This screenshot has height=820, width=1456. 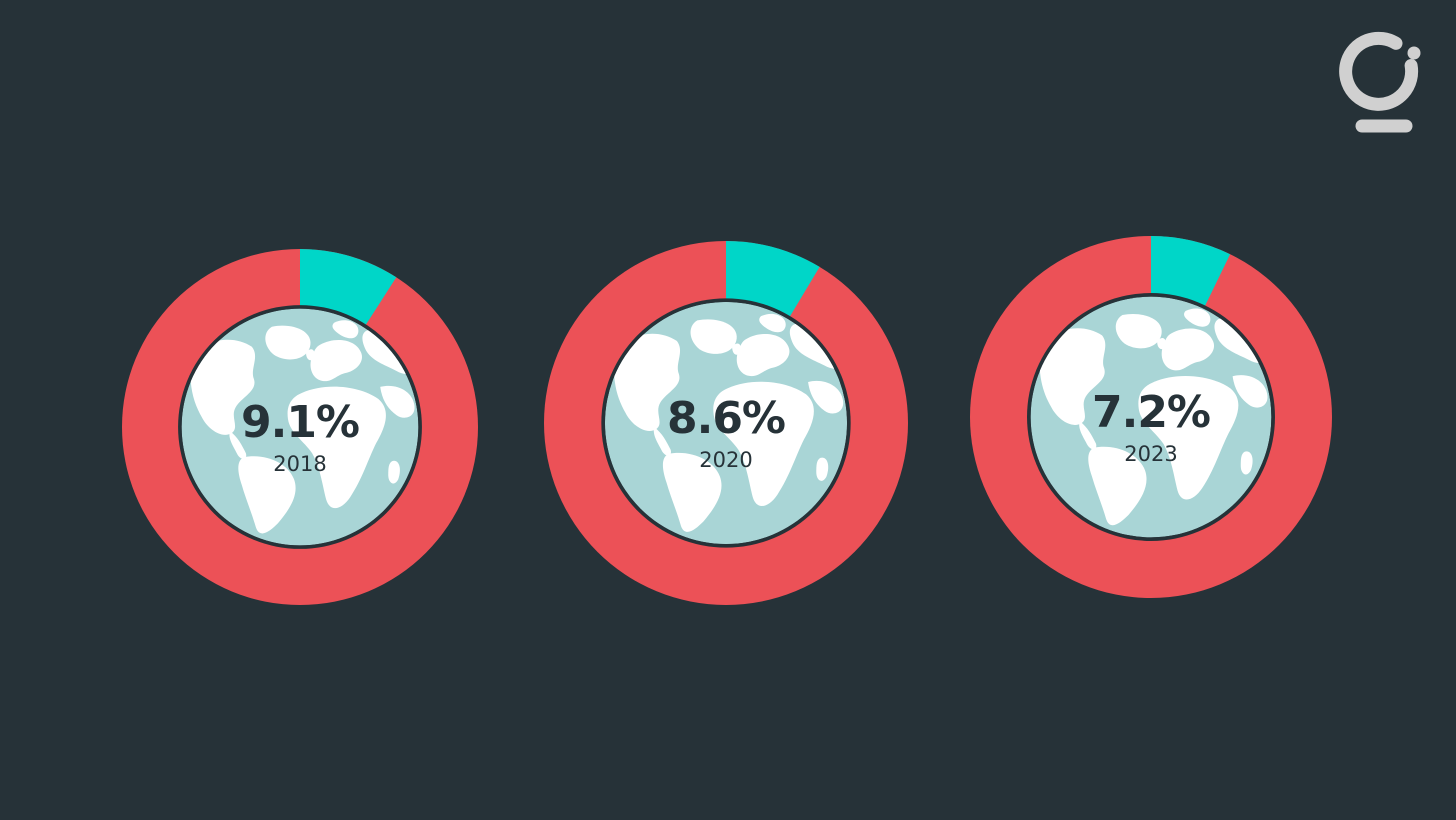 I want to click on donut-chart-2018: 9.1% 2018, so click(x=300, y=427).